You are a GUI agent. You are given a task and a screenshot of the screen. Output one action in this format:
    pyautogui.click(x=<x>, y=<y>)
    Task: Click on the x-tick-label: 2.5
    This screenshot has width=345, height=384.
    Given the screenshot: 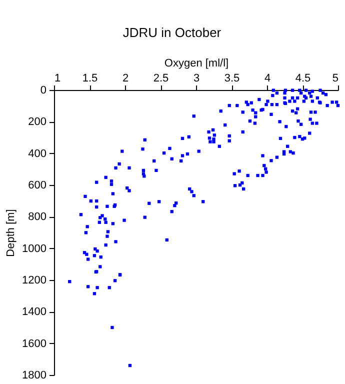 What is the action you would take?
    pyautogui.click(x=161, y=78)
    